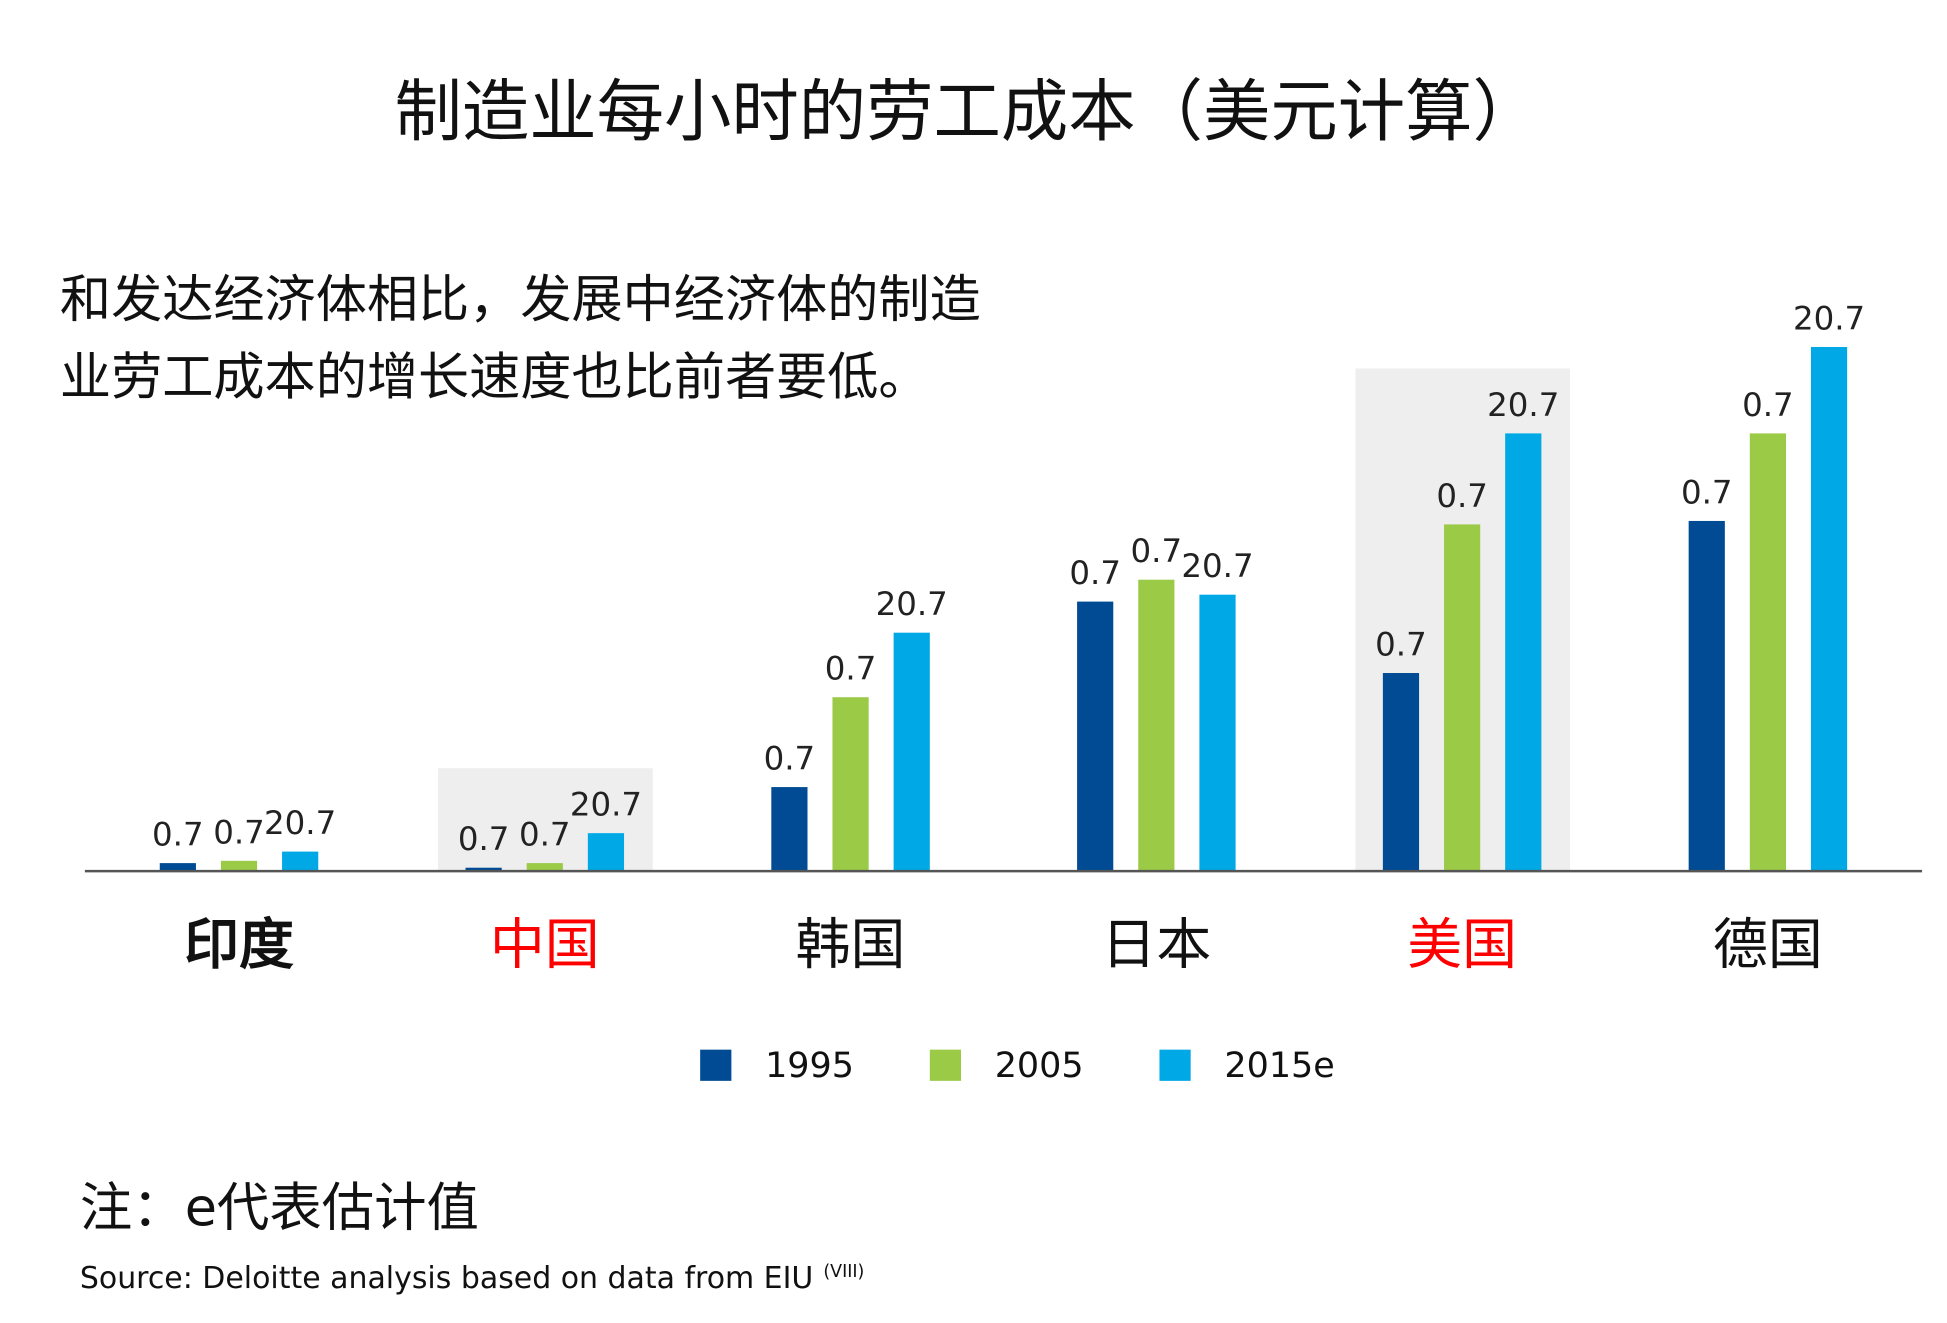  Describe the element at coordinates (239, 945) in the screenshot. I see `category-label: 印度` at that location.